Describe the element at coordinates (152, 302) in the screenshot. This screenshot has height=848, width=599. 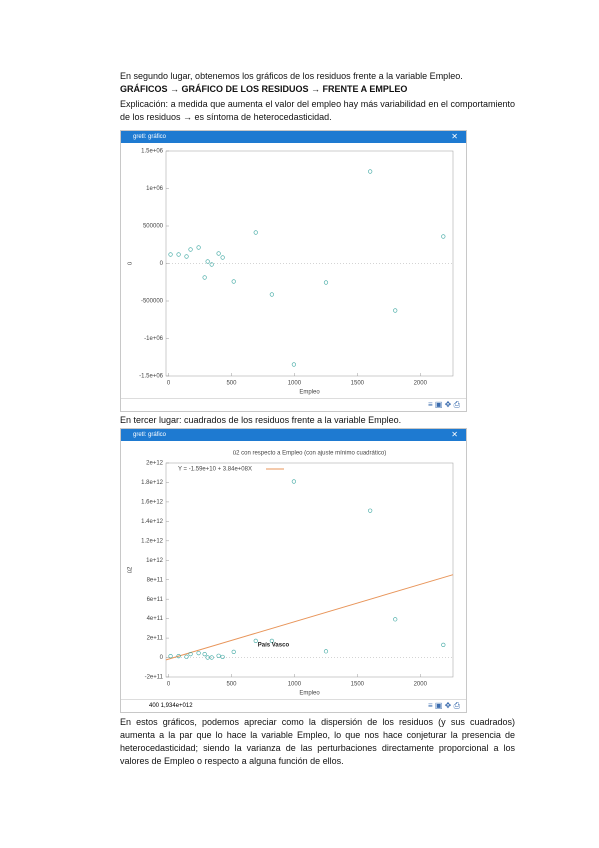
I see `y-tick-label: -500000` at that location.